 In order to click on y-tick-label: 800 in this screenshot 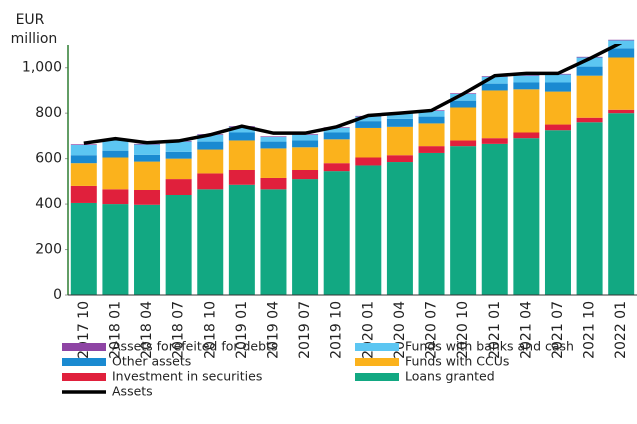, I will do `click(48, 113)`.